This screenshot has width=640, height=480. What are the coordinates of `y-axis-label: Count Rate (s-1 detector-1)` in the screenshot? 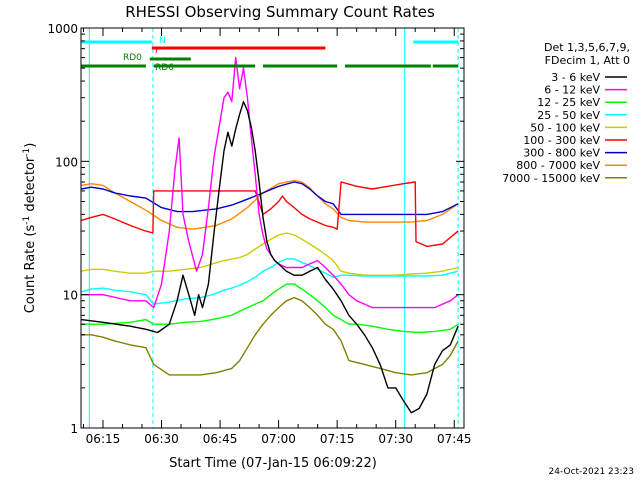 It's located at (30, 228).